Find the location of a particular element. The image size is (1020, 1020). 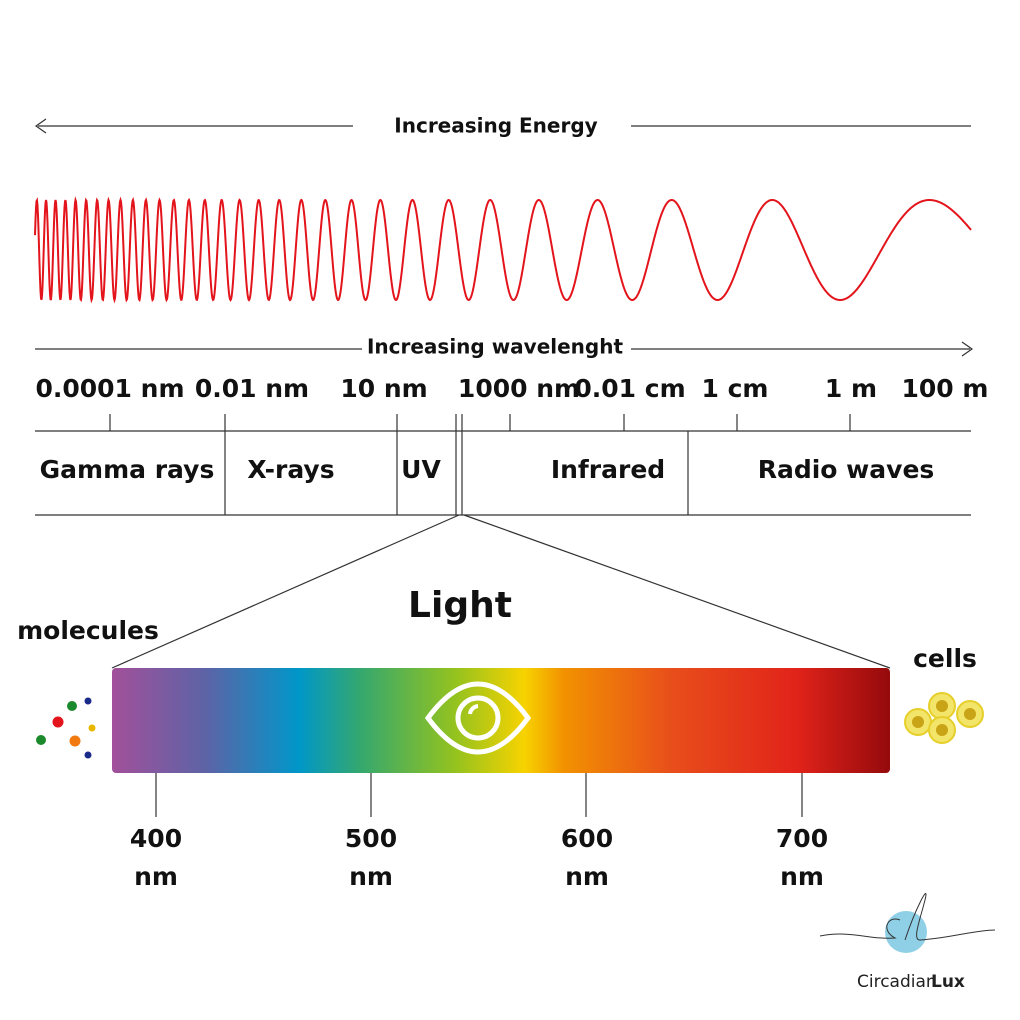

molecules-icon is located at coordinates (66, 728).